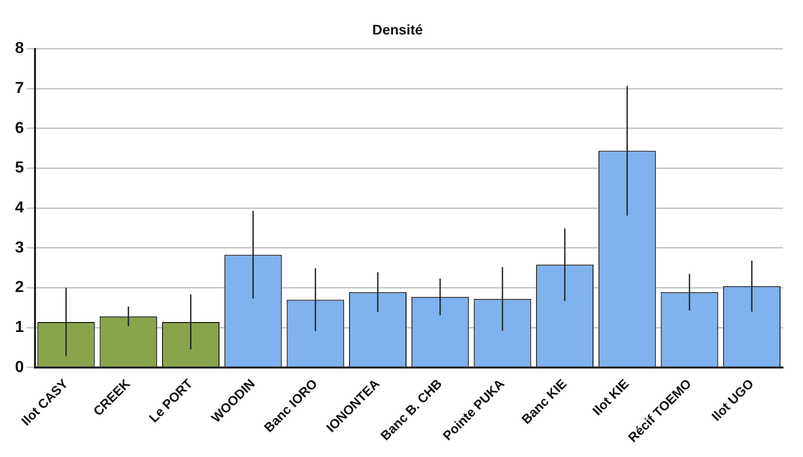 The image size is (803, 457). Describe the element at coordinates (19, 128) in the screenshot. I see `y-tick-label: 6` at that location.